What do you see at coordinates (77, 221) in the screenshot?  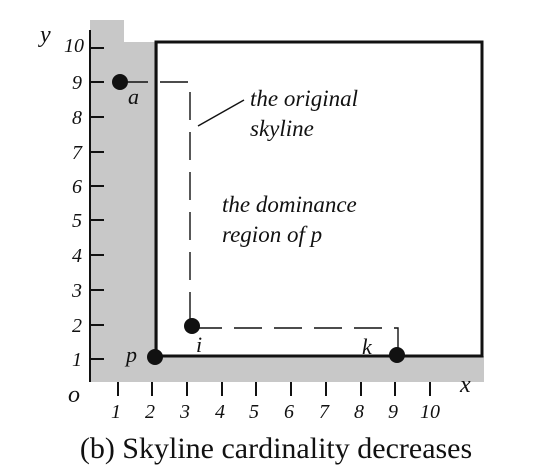 I see `y-tick-label-5: 5` at bounding box center [77, 221].